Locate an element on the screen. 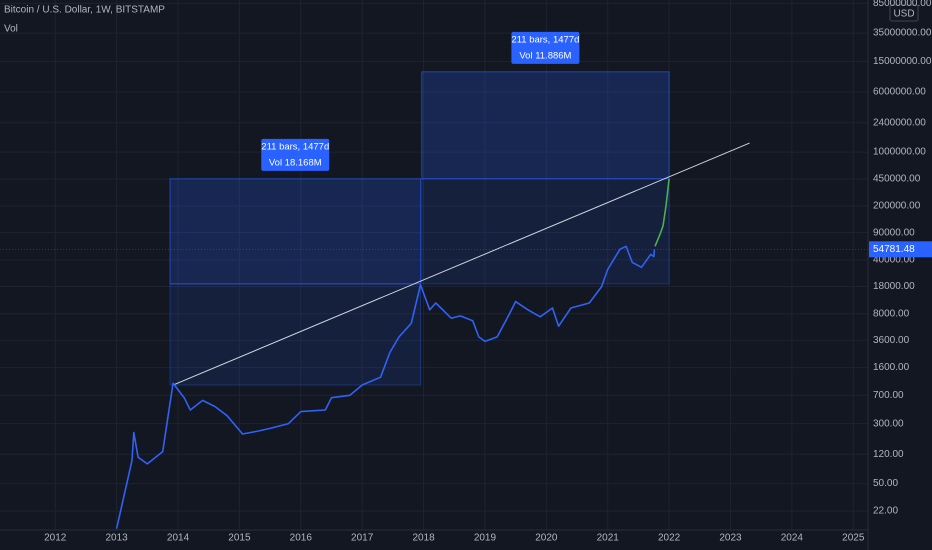 This screenshot has width=932, height=550. y-tick-label: 85000000.00 is located at coordinates (902, 4).